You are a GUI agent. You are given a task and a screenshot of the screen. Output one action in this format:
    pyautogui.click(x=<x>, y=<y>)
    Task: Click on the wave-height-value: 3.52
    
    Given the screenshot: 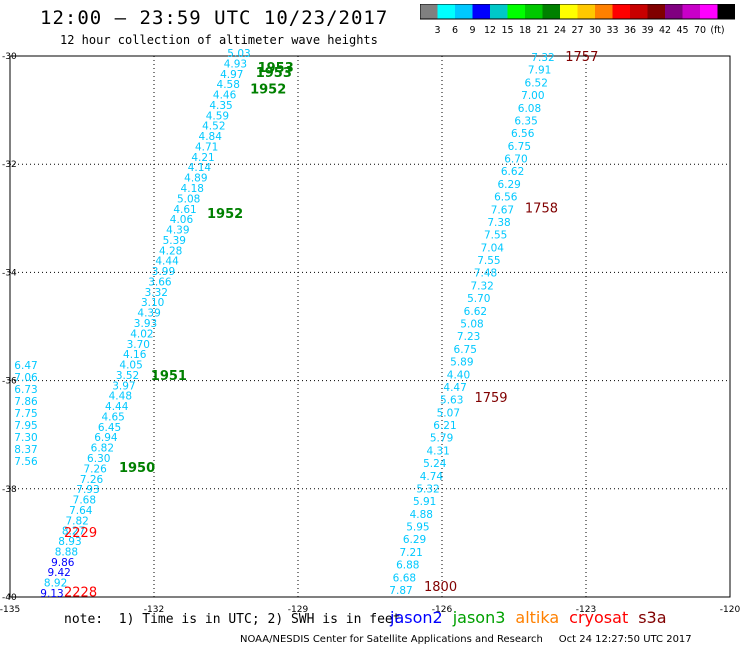 What is the action you would take?
    pyautogui.click(x=127, y=376)
    